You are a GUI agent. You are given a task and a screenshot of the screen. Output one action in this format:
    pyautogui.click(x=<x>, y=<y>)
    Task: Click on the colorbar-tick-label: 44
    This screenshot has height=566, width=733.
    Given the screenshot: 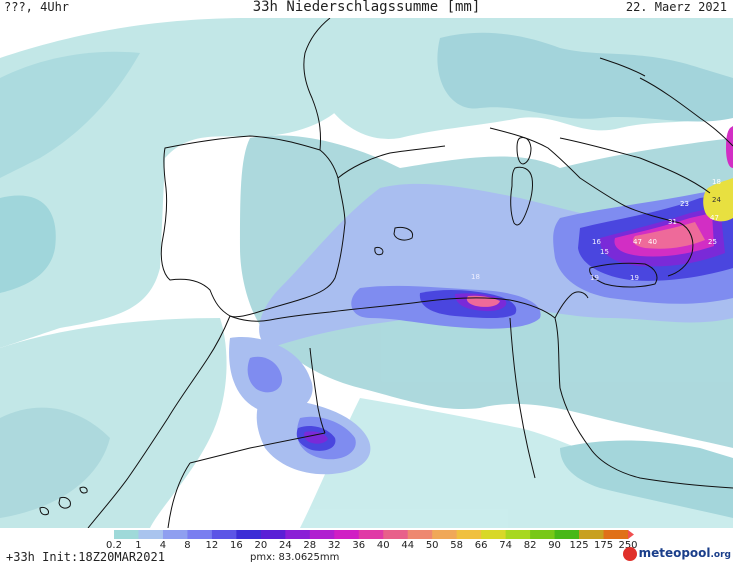 What is the action you would take?
    pyautogui.click(x=408, y=545)
    